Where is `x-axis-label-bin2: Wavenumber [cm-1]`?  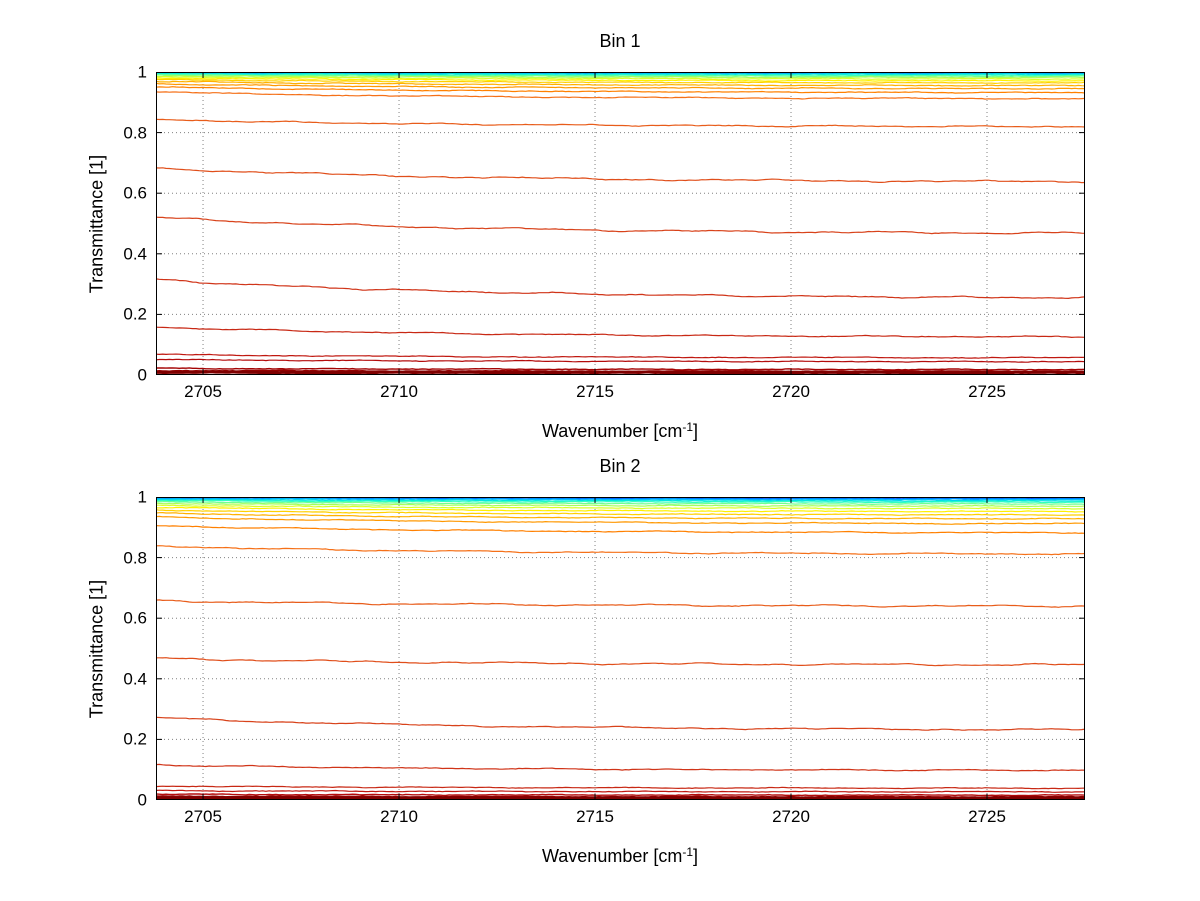 x-axis-label-bin2: Wavenumber [cm-1] is located at coordinates (620, 854).